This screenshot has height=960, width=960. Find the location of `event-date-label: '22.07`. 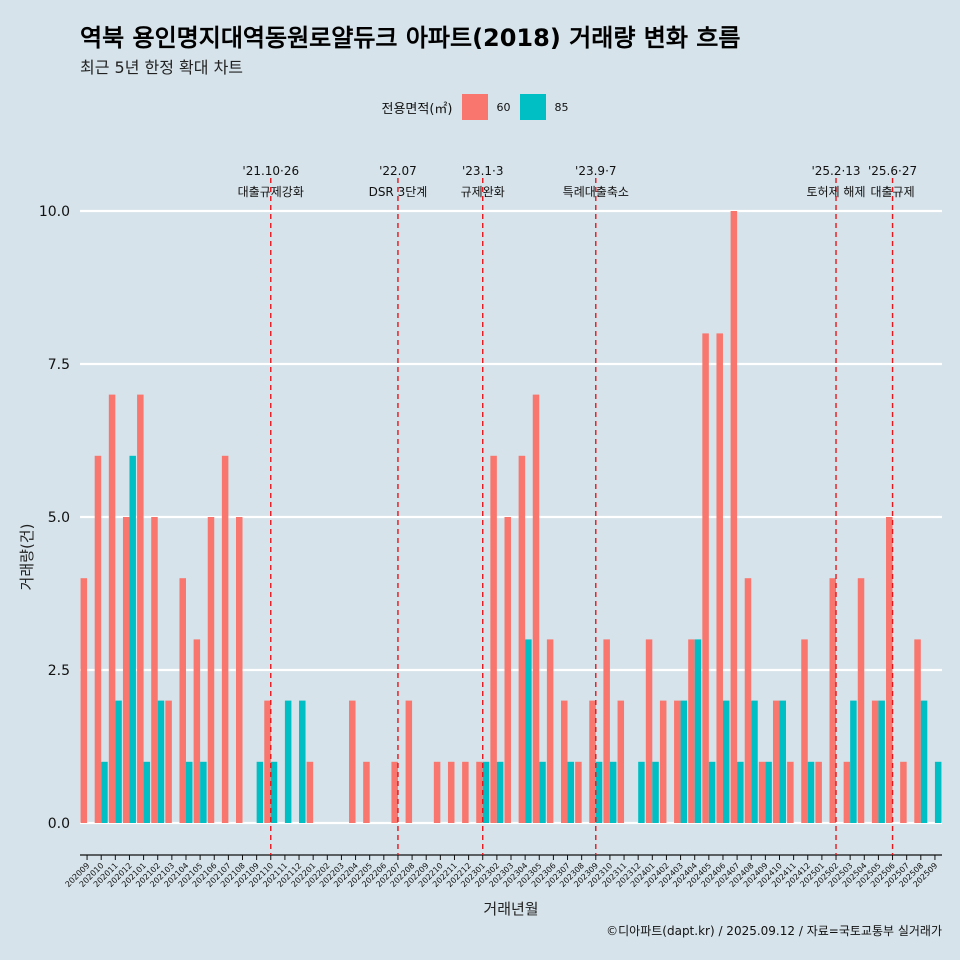

event-date-label: '22.07 is located at coordinates (398, 171).